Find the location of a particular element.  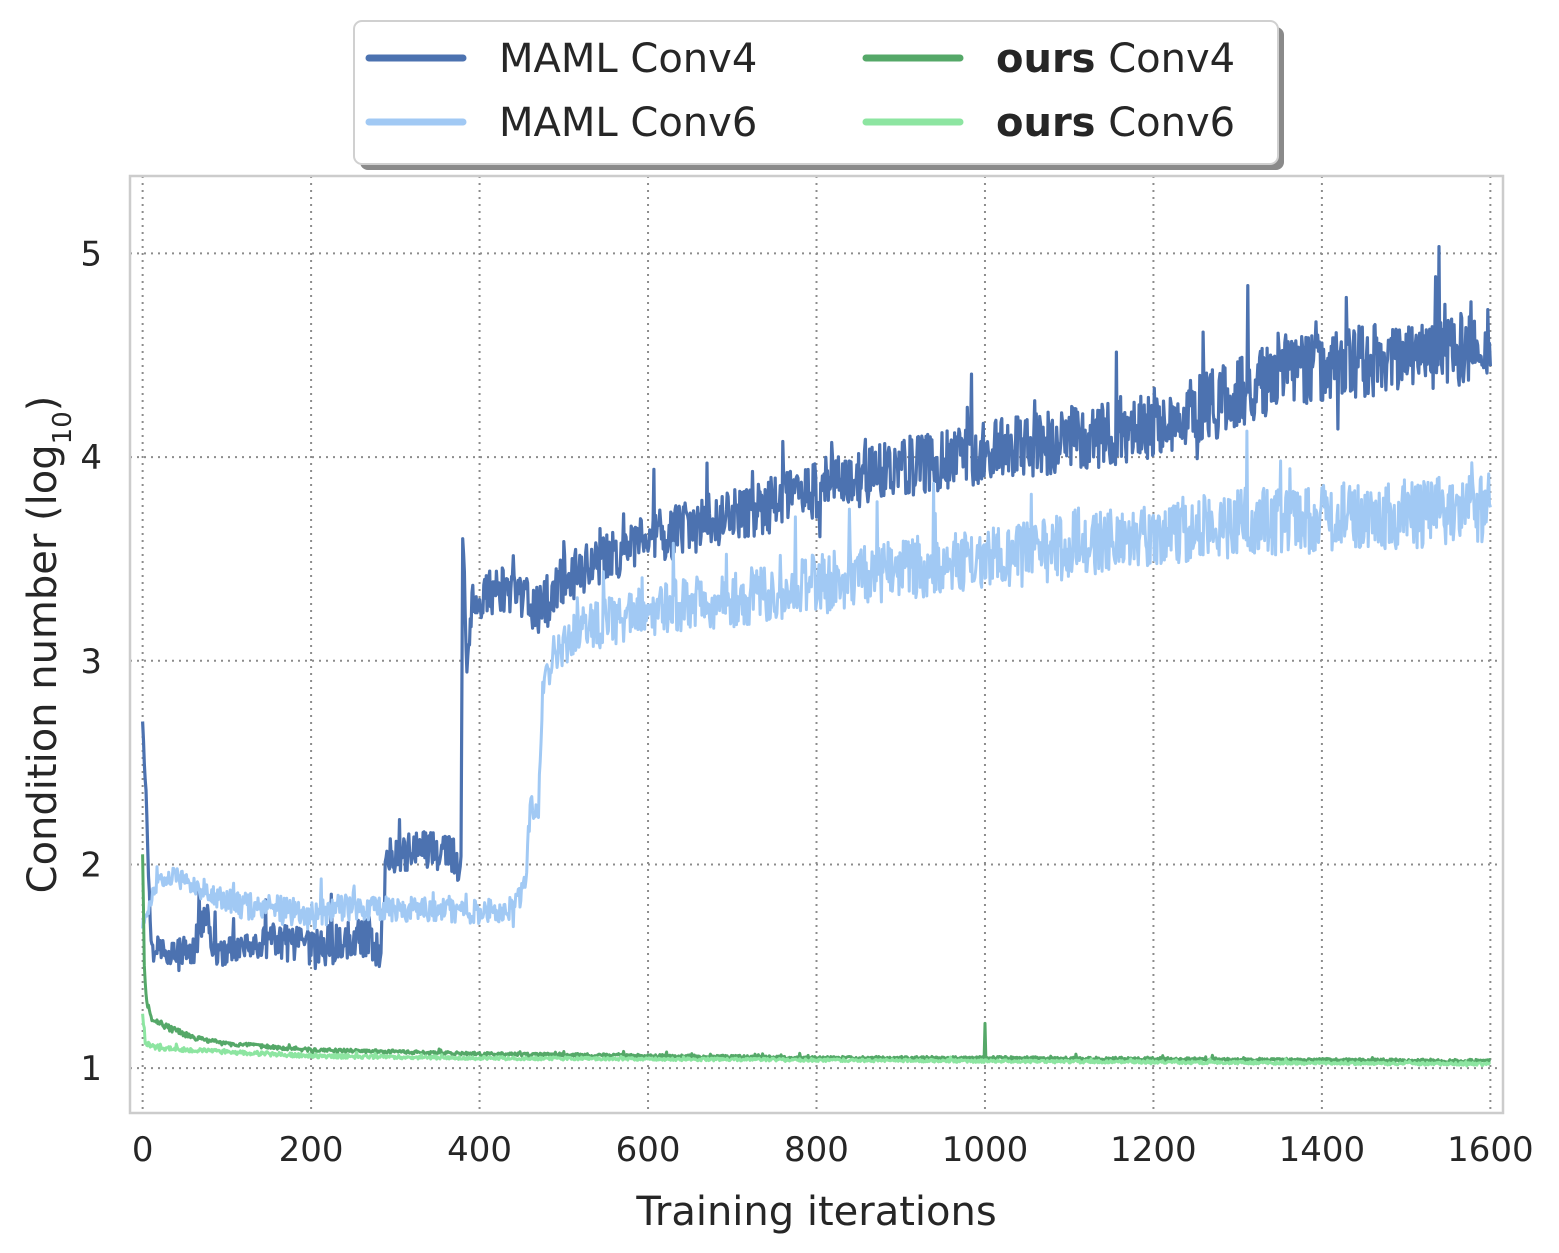

legend-label-ours-conv6: ours Conv6 is located at coordinates (1115, 123).